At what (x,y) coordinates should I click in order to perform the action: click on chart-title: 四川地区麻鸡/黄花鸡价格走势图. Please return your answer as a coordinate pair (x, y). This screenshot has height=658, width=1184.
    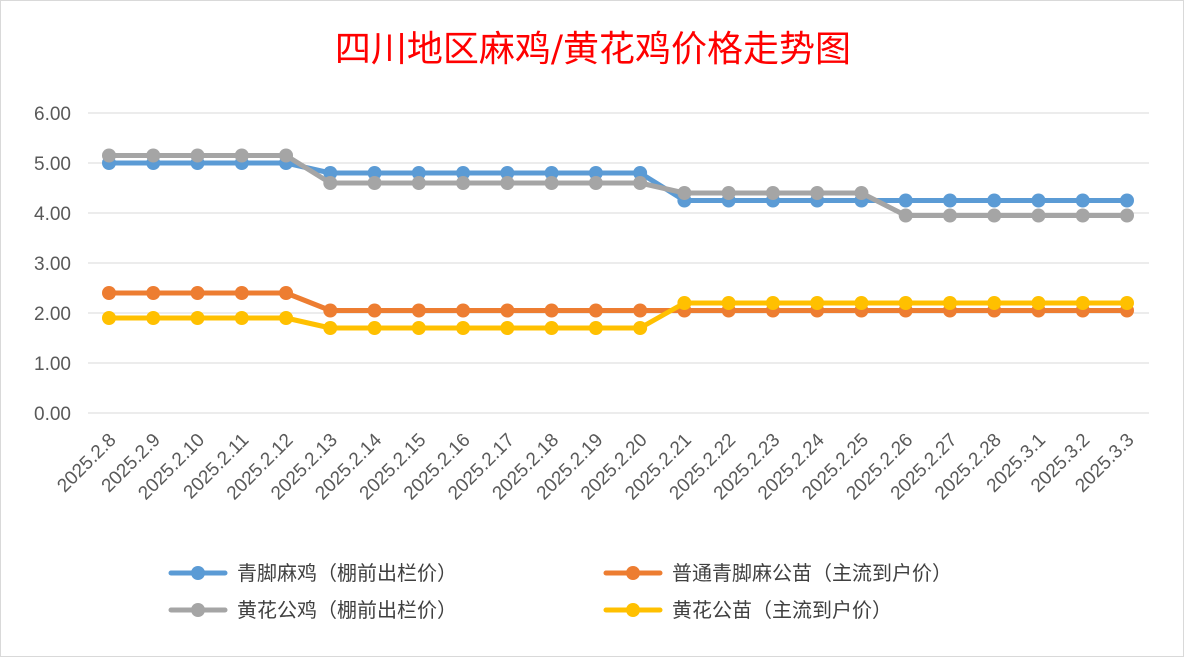
    Looking at the image, I should click on (593, 49).